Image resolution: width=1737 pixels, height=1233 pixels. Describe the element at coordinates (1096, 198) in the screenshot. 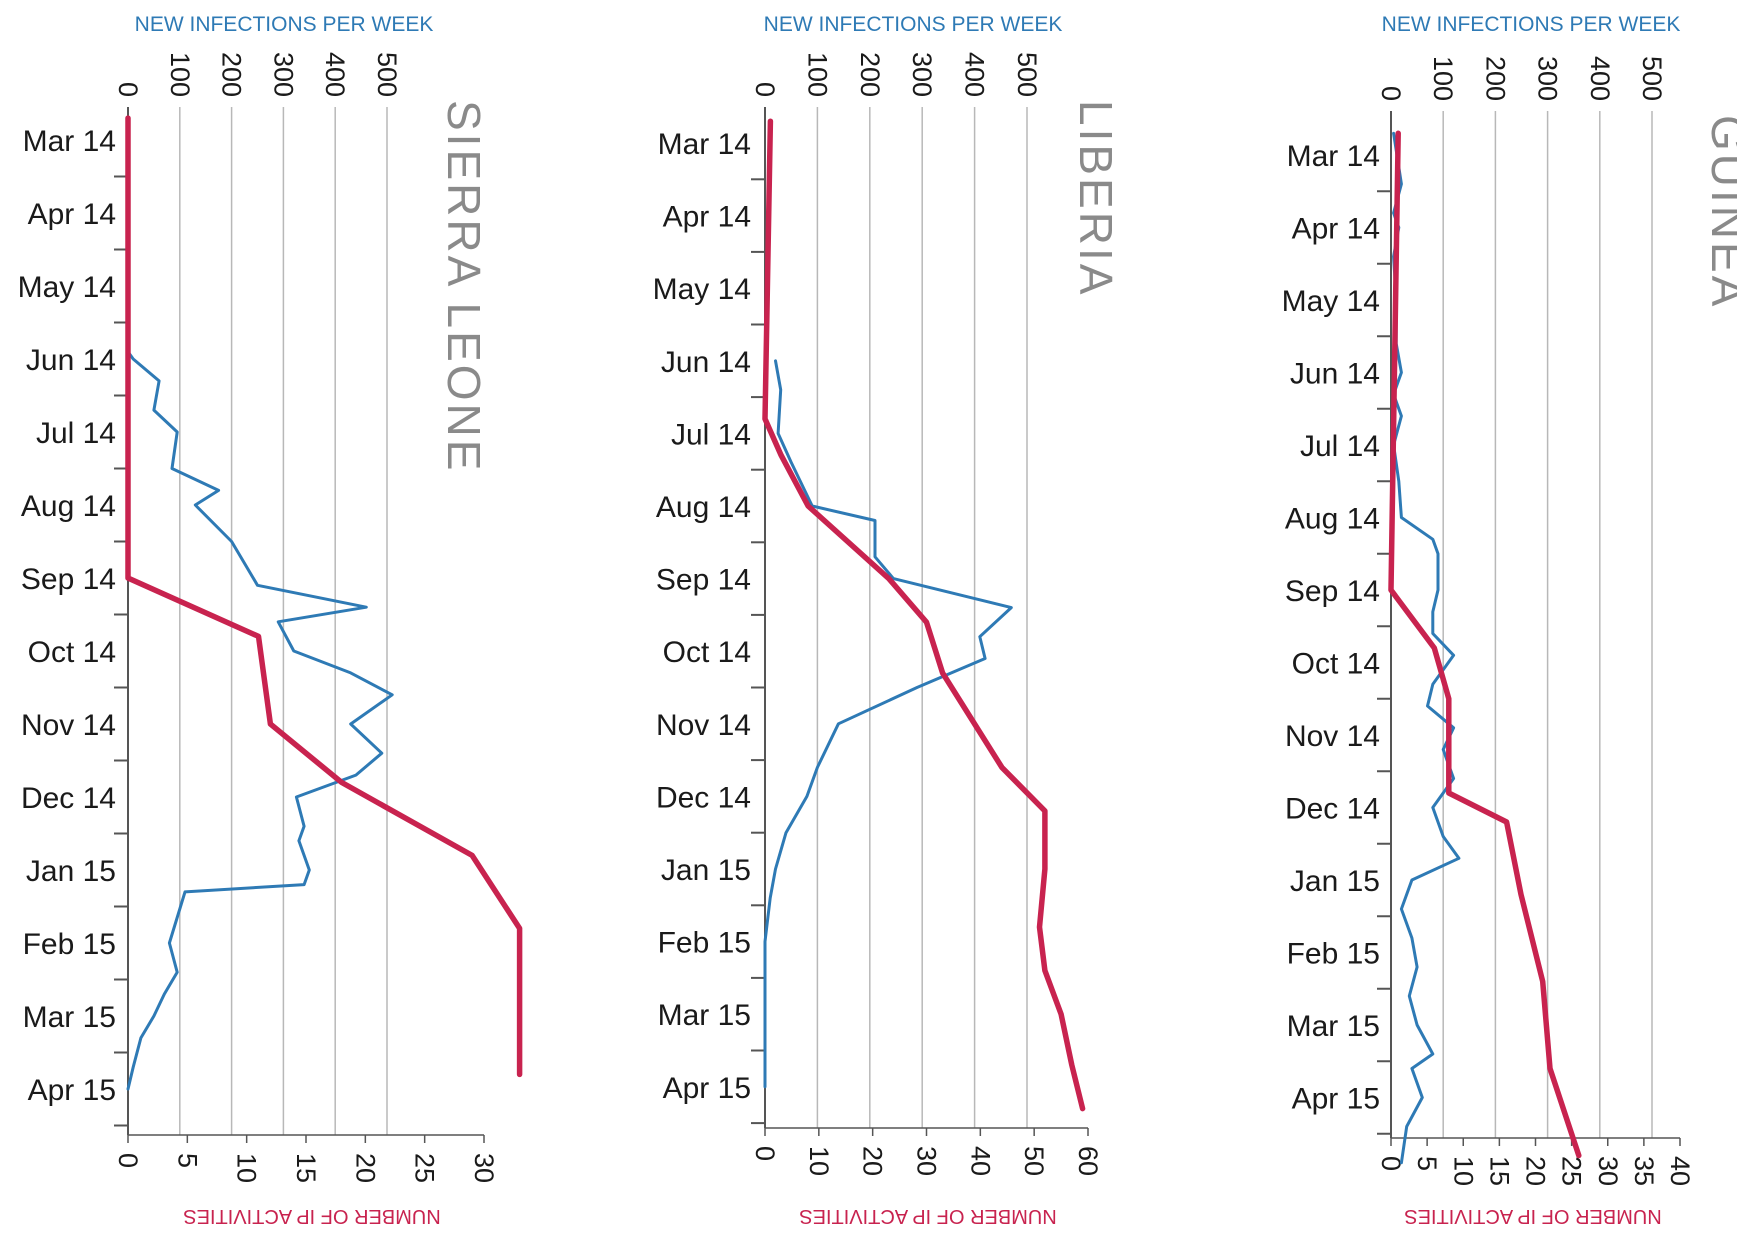

I see `country-title: LIBERIA` at that location.